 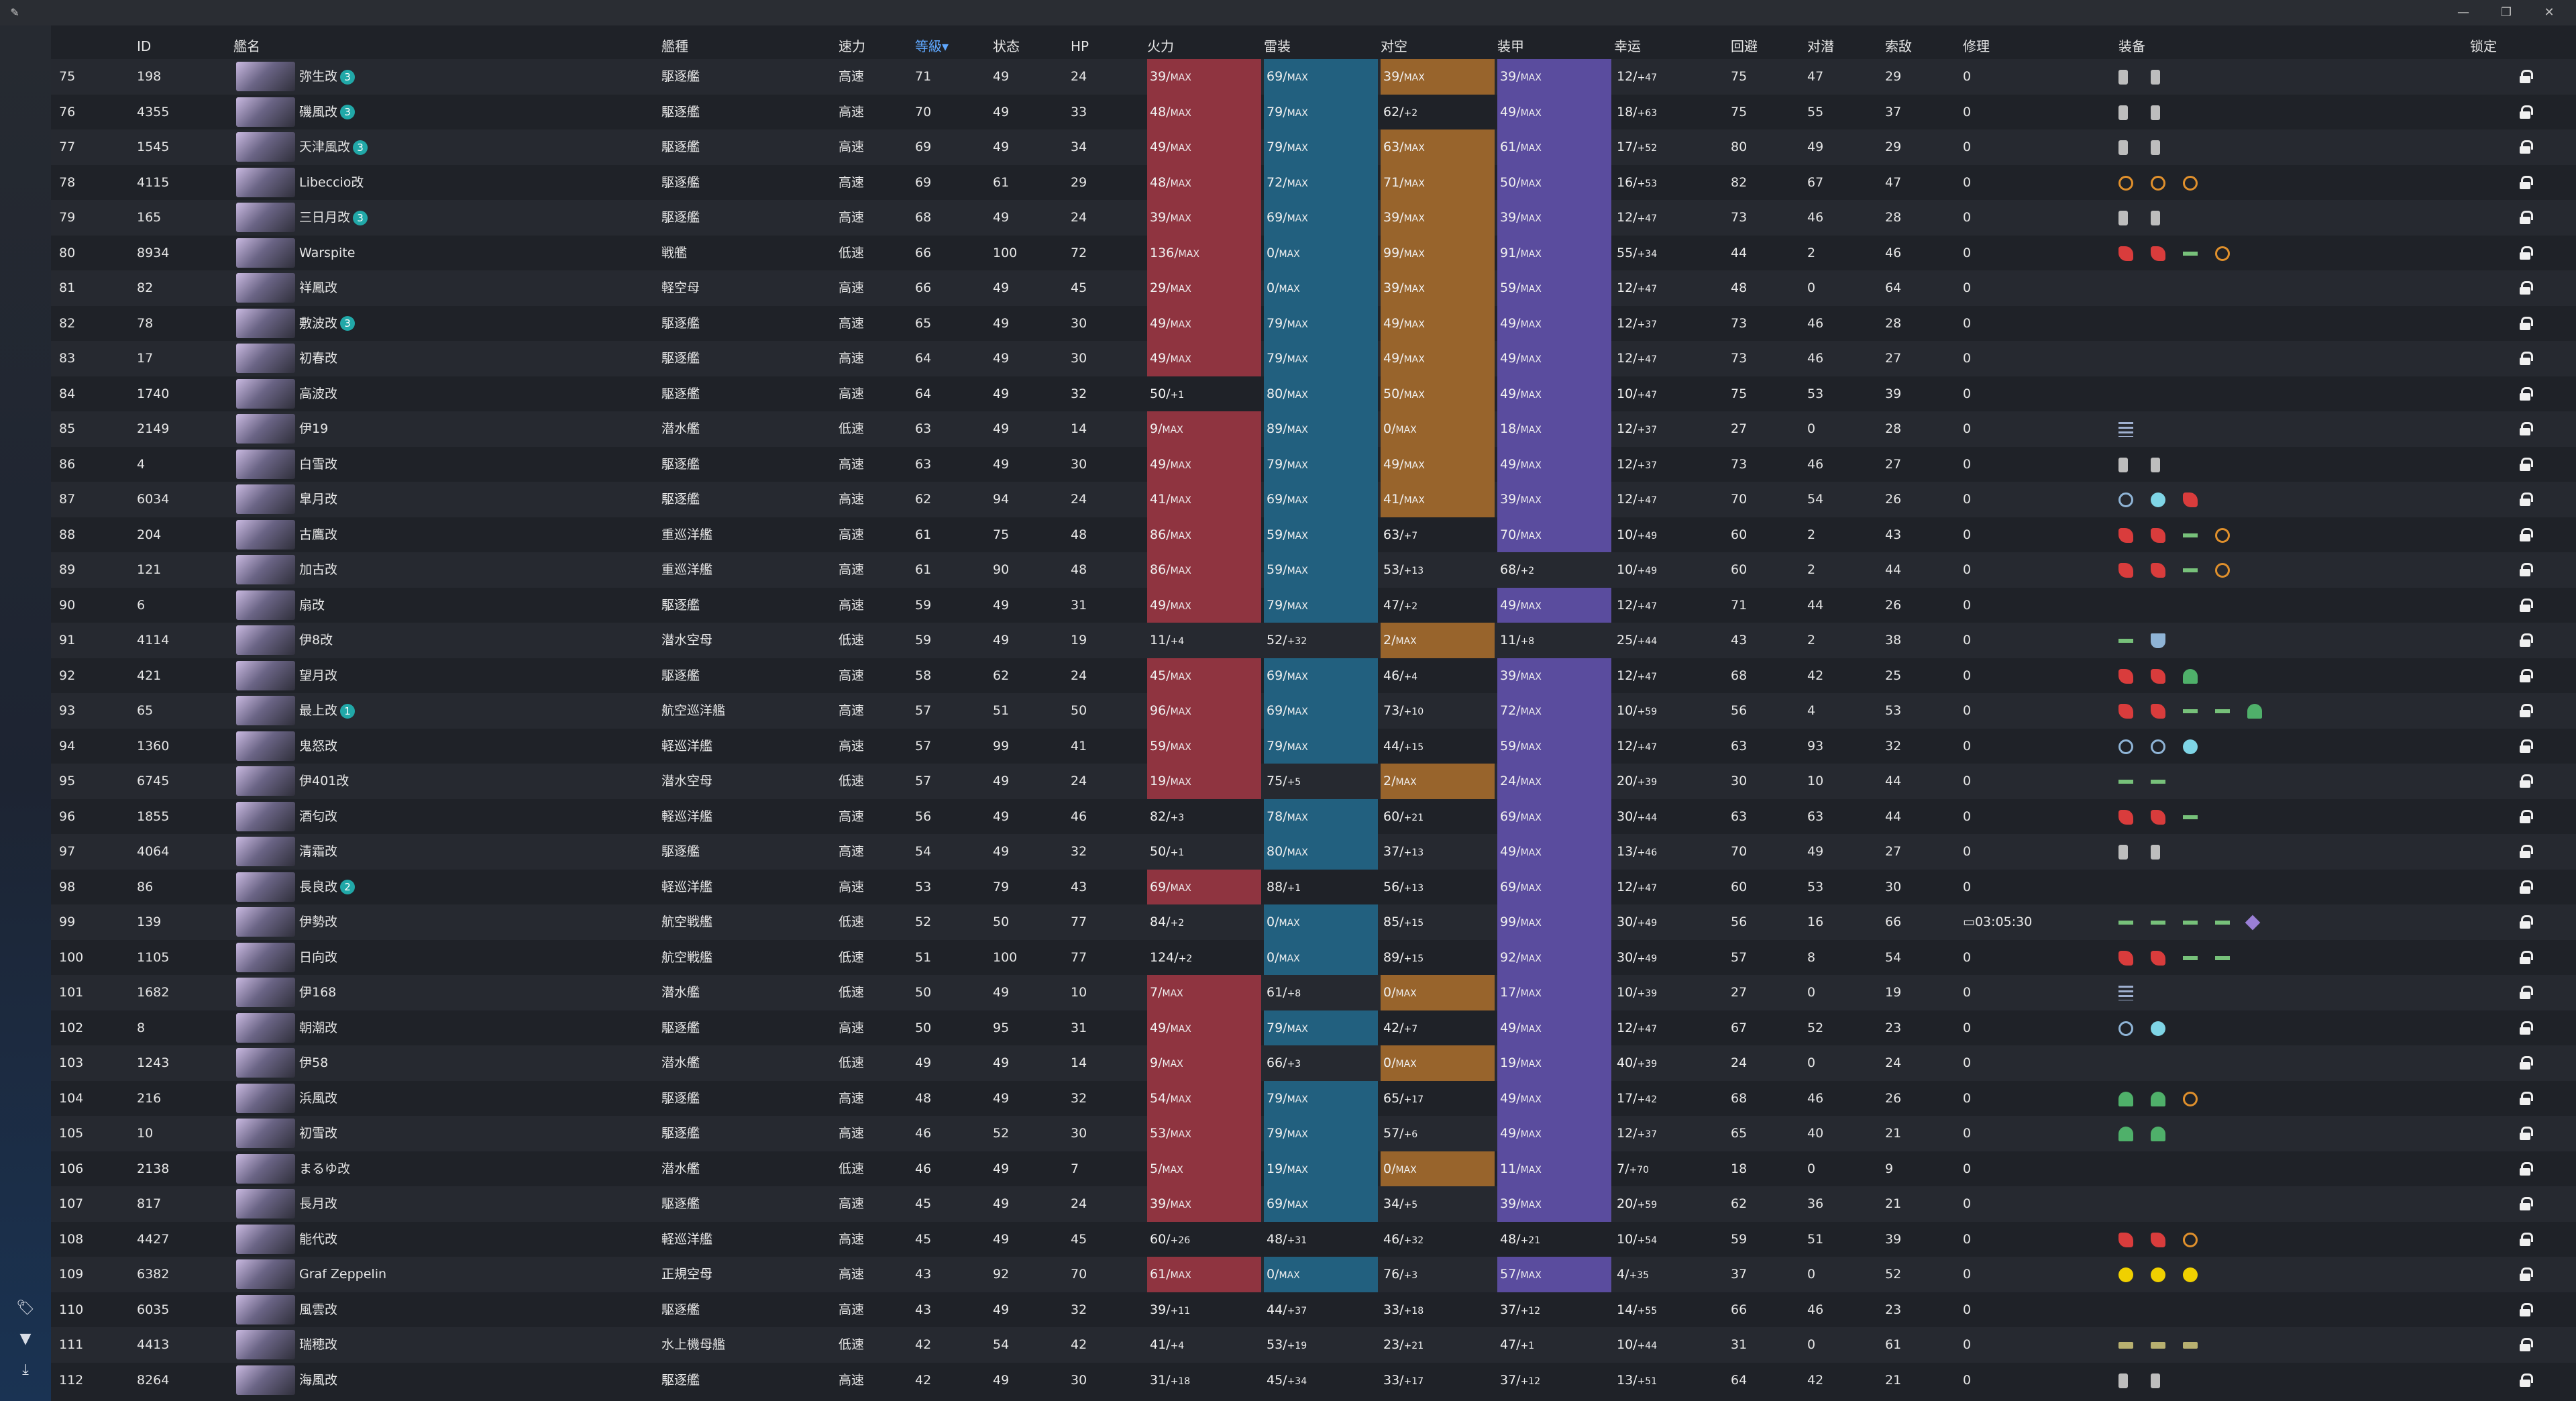 What do you see at coordinates (327, 253) in the screenshot?
I see `ship-name: Warspite` at bounding box center [327, 253].